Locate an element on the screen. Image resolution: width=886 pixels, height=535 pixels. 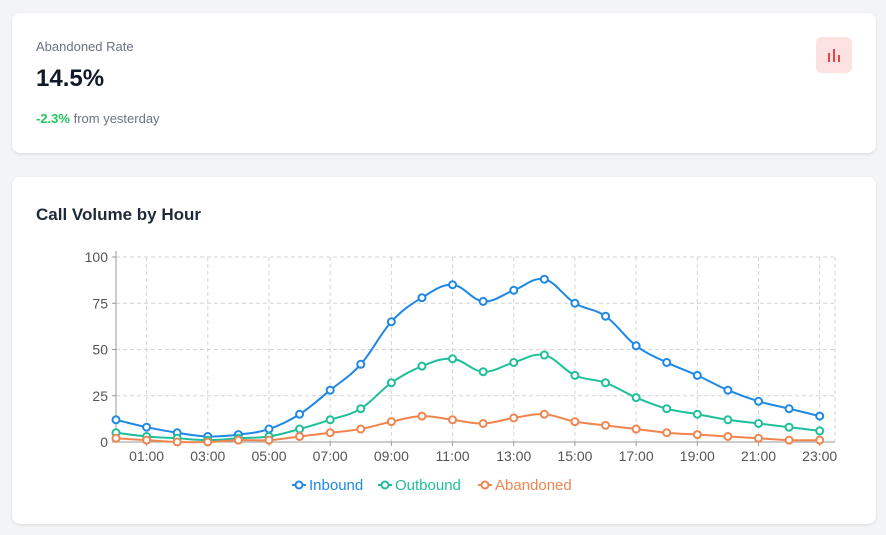
x-tick-label: 19:00 is located at coordinates (697, 456).